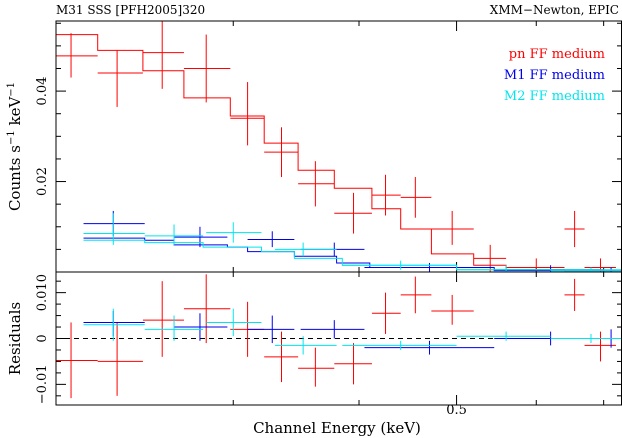 Image resolution: width=622 pixels, height=438 pixels. I want to click on legend-entry-m2: M2 FF medium, so click(554, 96).